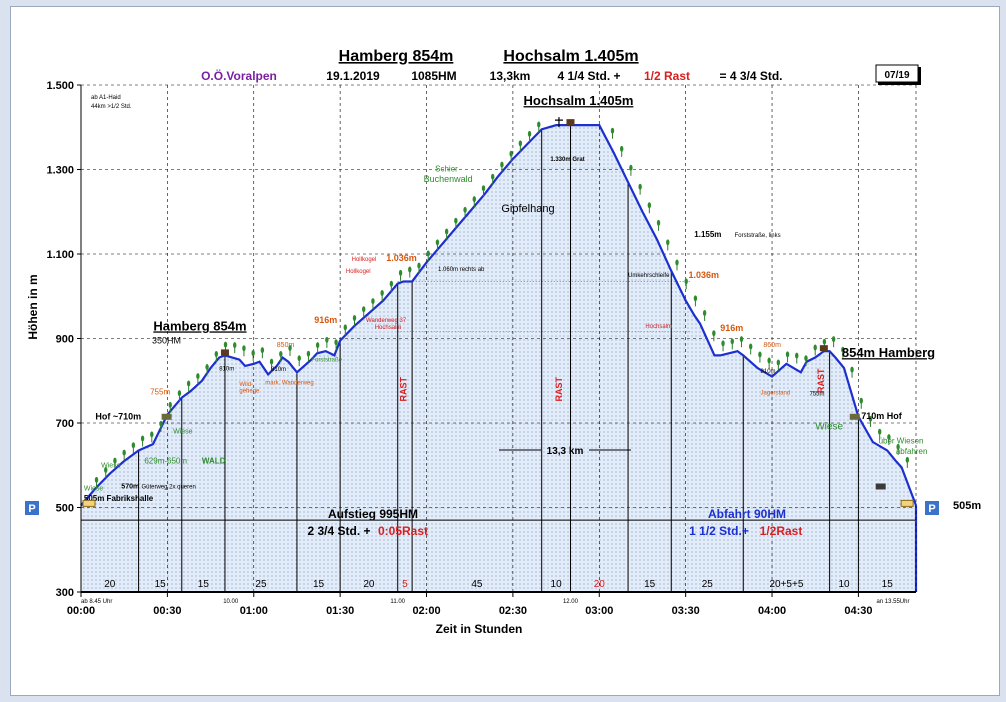 This screenshot has height=702, width=1006. What do you see at coordinates (858, 611) in the screenshot?
I see `x-tick-label: 04:30` at bounding box center [858, 611].